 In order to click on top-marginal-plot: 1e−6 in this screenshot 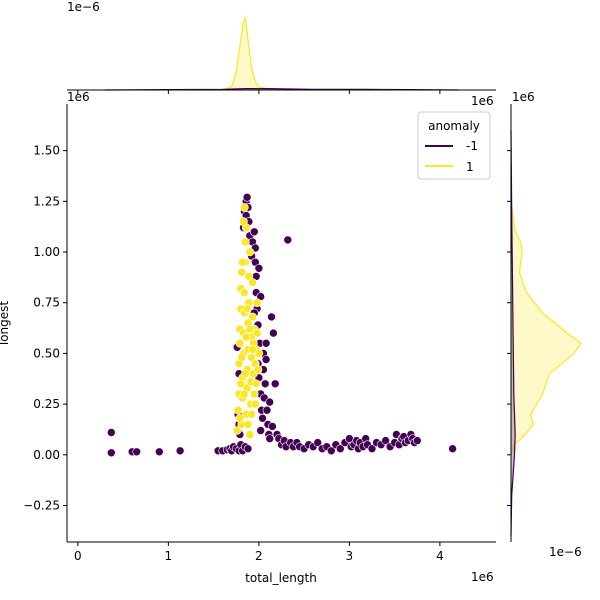, I will do `click(281, 47)`.